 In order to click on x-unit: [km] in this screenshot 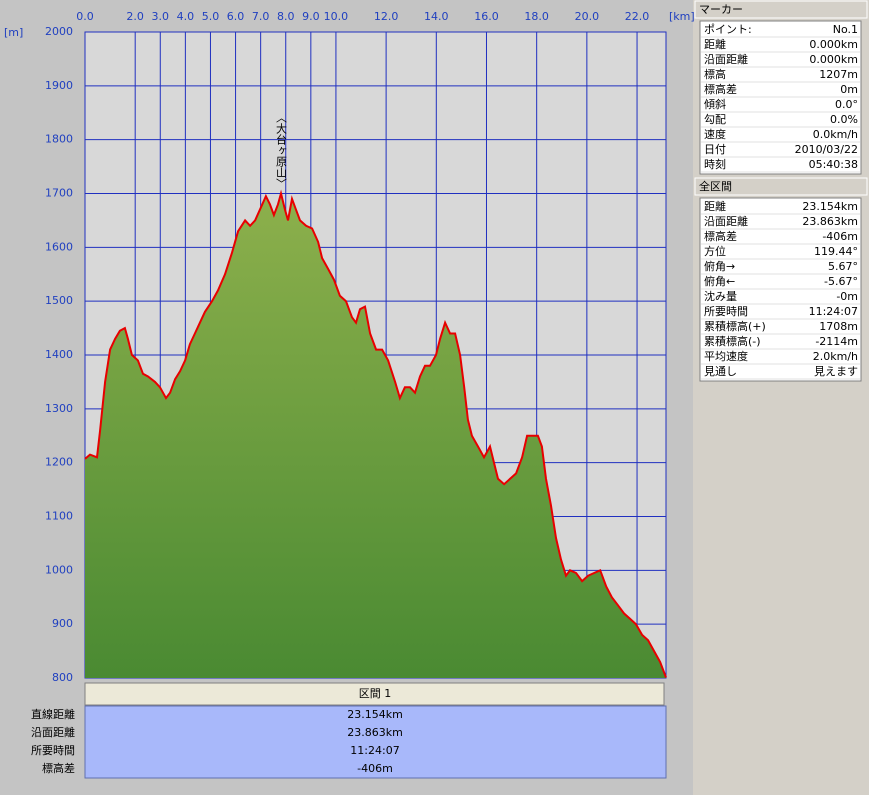, I will do `click(682, 16)`.